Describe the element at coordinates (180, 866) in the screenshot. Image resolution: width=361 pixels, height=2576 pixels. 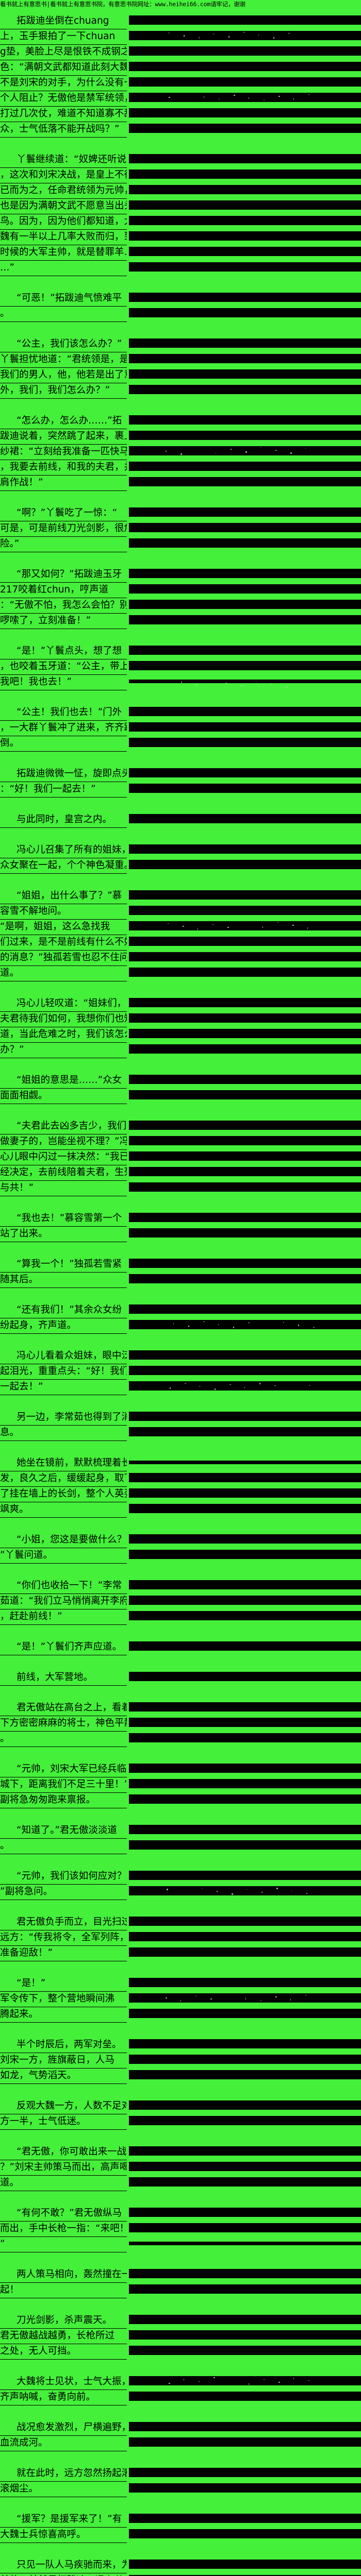
I see `text-line: 众女聚在一起，个个神色凝重。` at that location.